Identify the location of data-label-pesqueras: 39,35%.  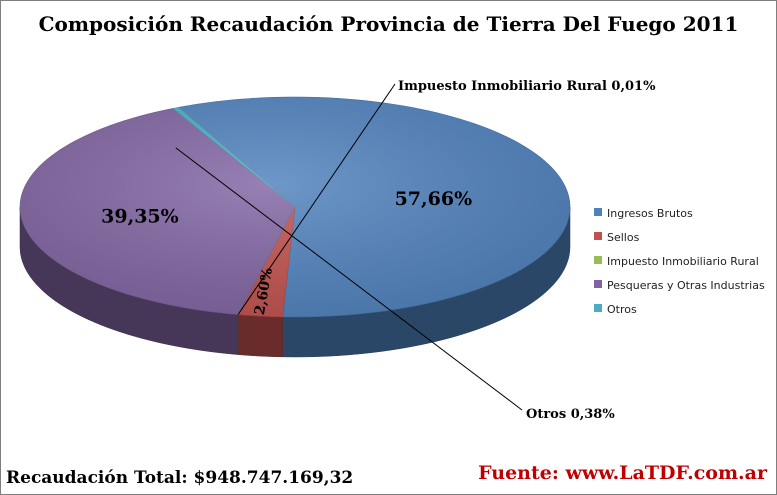
(140, 217).